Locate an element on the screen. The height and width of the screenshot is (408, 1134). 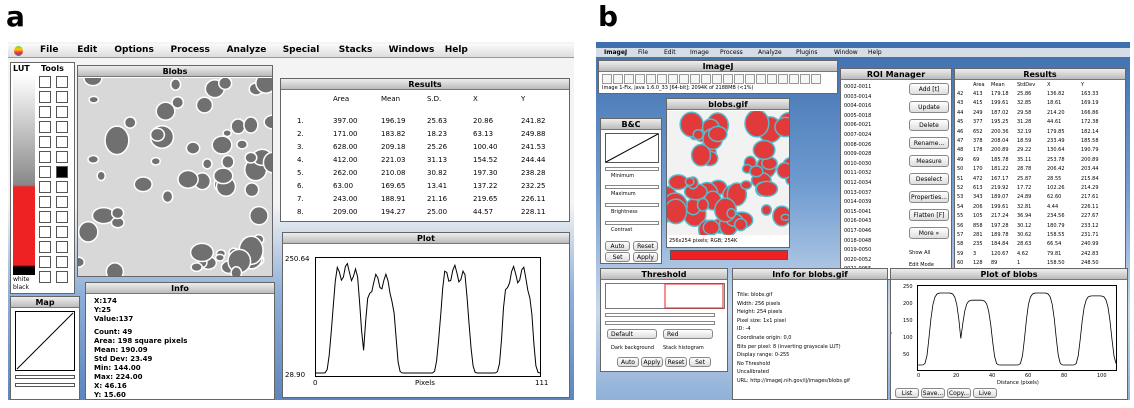
checkbox: Stack histogram is located at coordinates (683, 348).